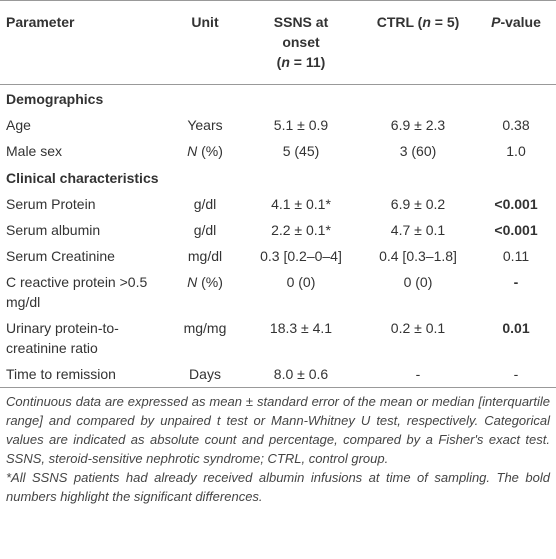  What do you see at coordinates (307, 62) in the screenshot?
I see `header-text: = 11)` at bounding box center [307, 62].